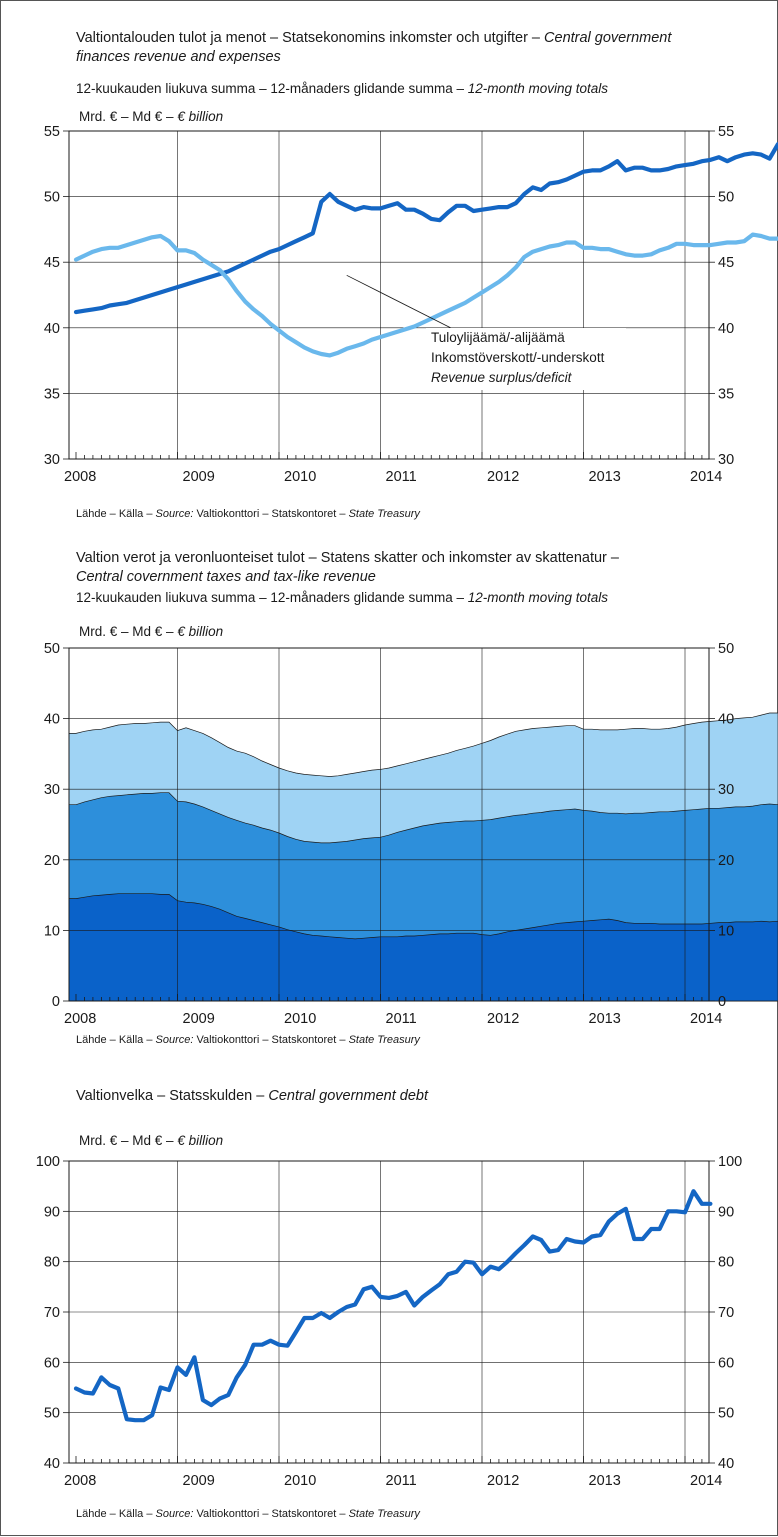 Image resolution: width=778 pixels, height=1537 pixels. I want to click on chart-3-unit-label: Mrd. € – Md € – € billion, so click(151, 1140).